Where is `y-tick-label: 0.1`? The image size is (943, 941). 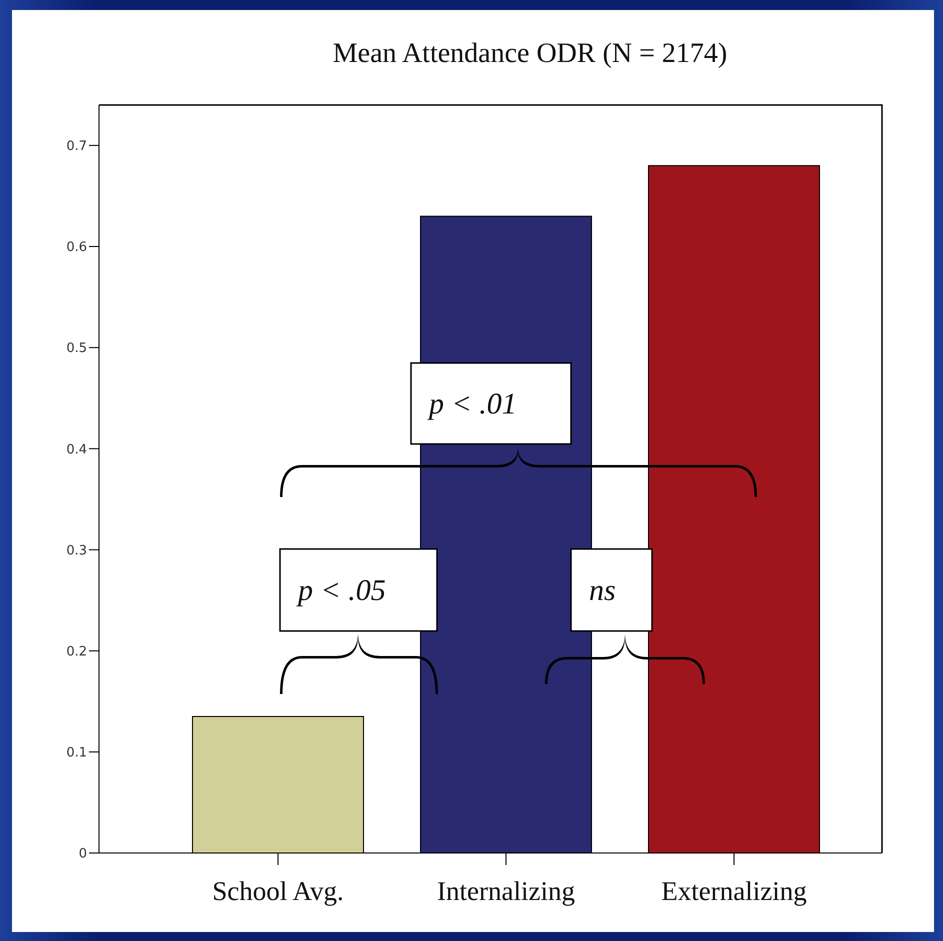
y-tick-label: 0.1 is located at coordinates (76, 753).